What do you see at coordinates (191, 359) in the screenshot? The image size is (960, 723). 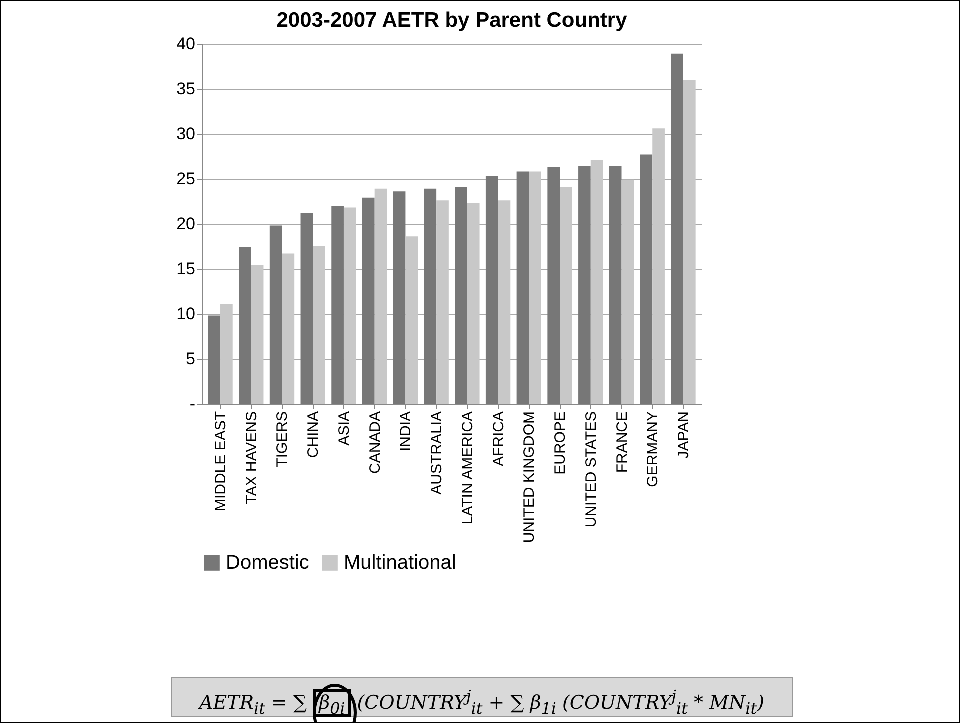 I see `y-tick-label: 5` at bounding box center [191, 359].